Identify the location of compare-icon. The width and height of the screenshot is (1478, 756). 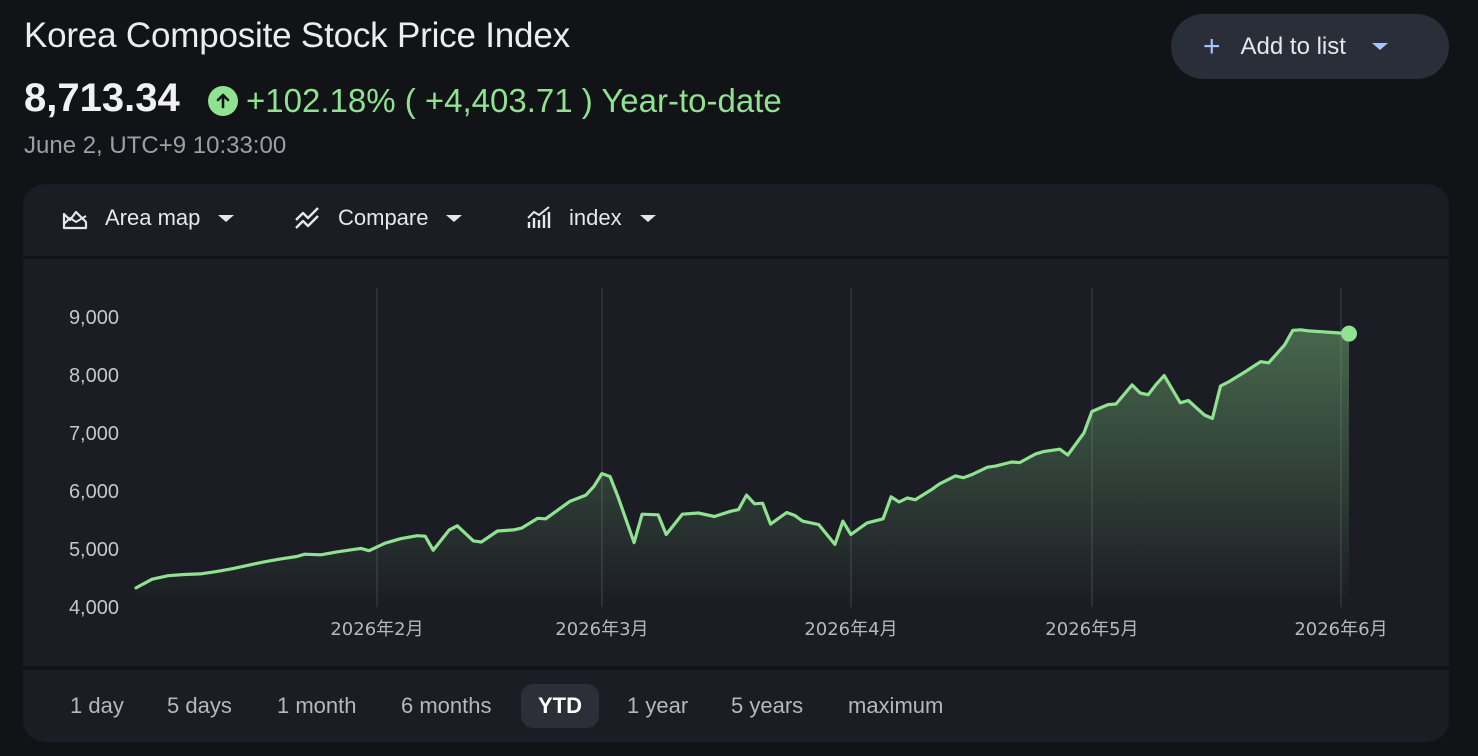
(307, 218).